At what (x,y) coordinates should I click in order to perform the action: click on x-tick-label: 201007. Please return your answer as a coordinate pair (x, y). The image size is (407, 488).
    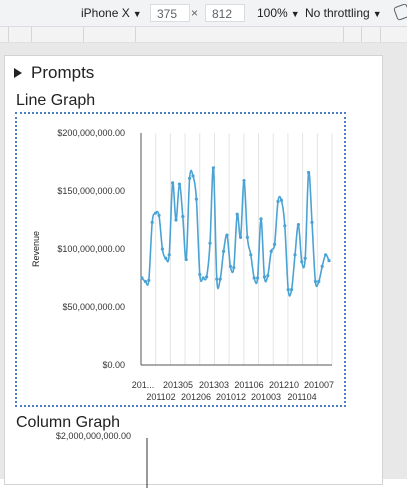
    Looking at the image, I should click on (319, 385).